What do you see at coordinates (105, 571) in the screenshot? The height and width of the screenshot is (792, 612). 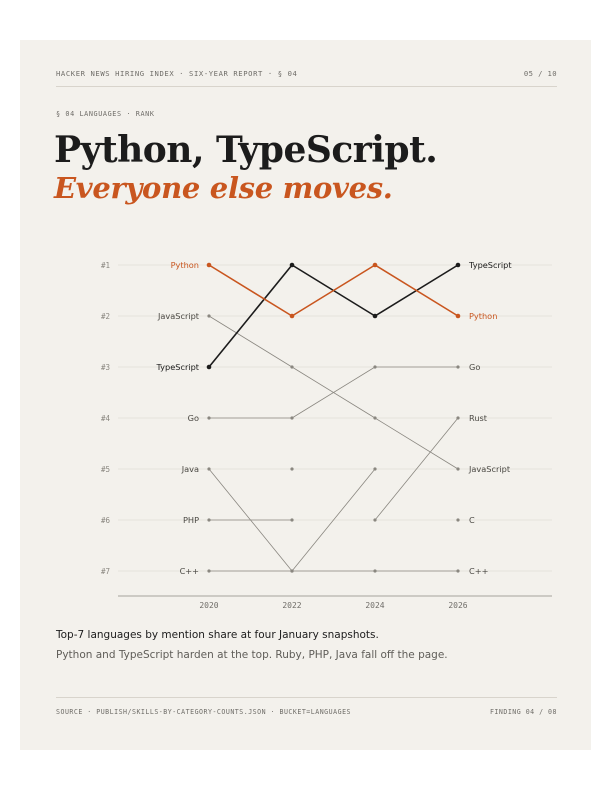 I see `y-tick-label: #7` at bounding box center [105, 571].